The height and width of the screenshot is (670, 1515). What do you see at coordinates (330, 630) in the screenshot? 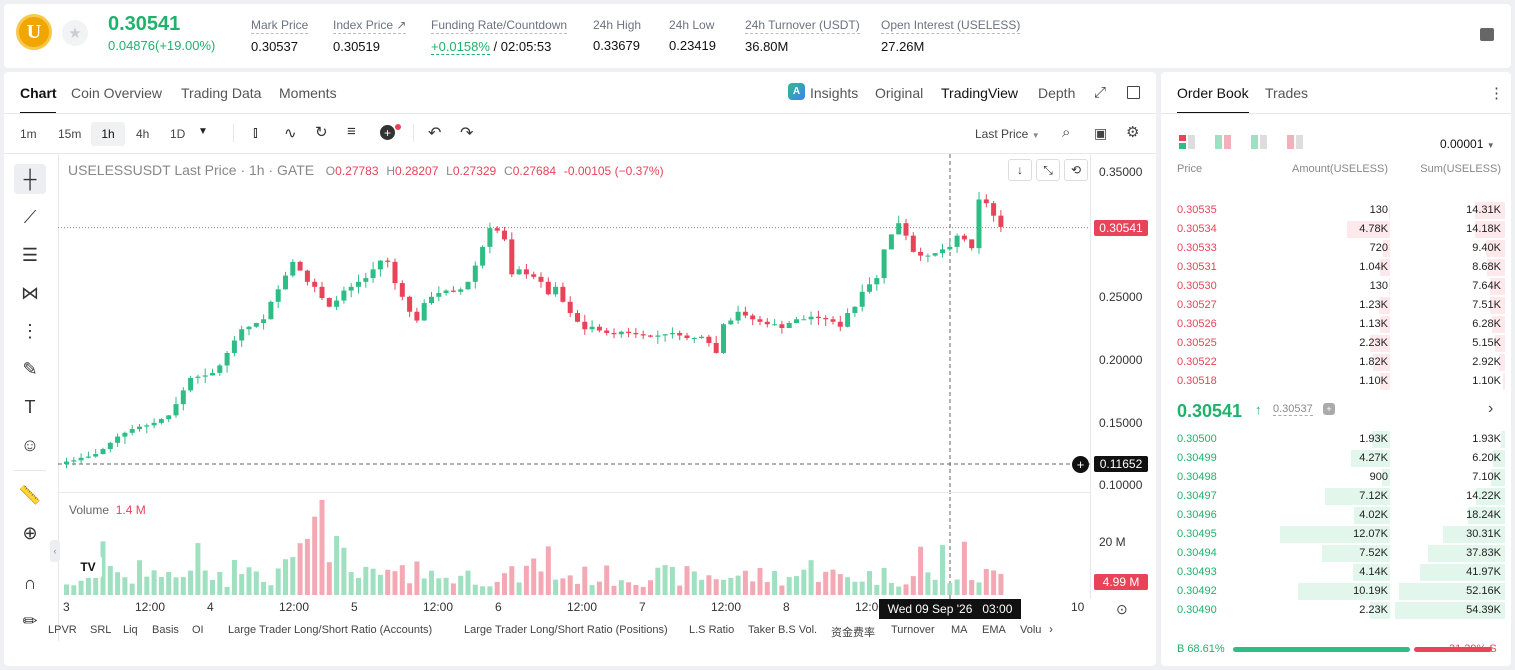
I see `indicator-item: Large Trader Long/Short Ratio (Accounts)` at bounding box center [330, 630].